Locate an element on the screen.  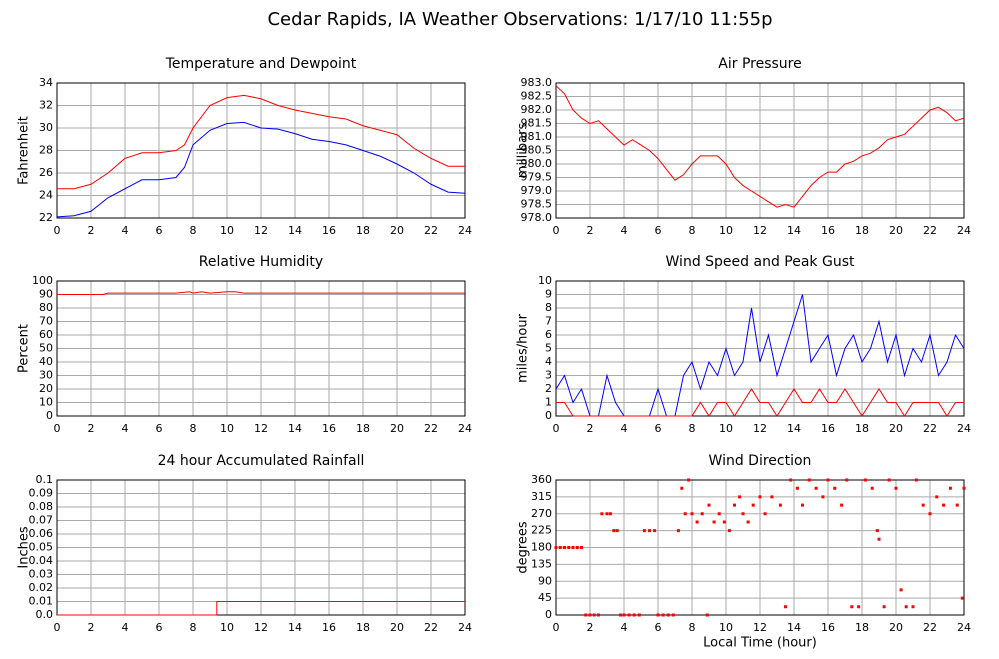
y-axis-label: millibars is located at coordinates (523, 151).